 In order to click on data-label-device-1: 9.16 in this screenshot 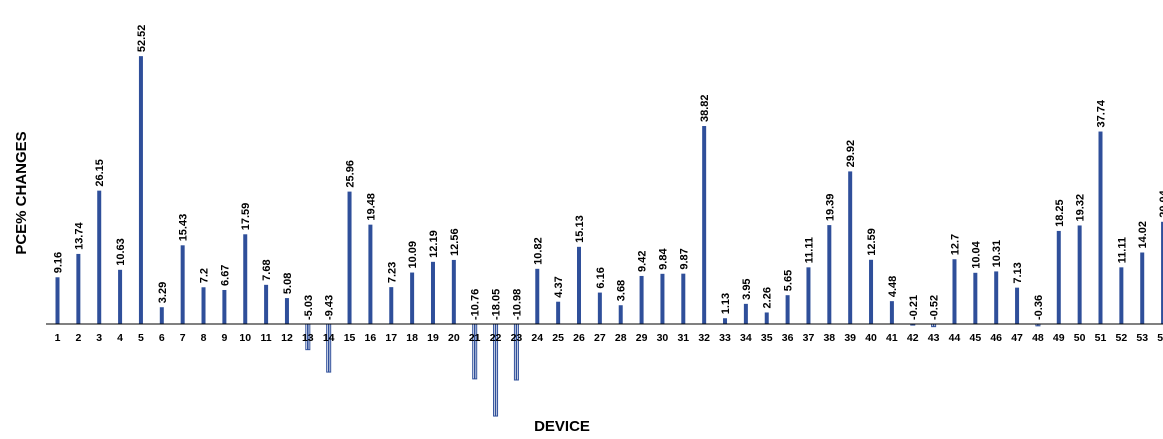, I will do `click(59, 262)`.